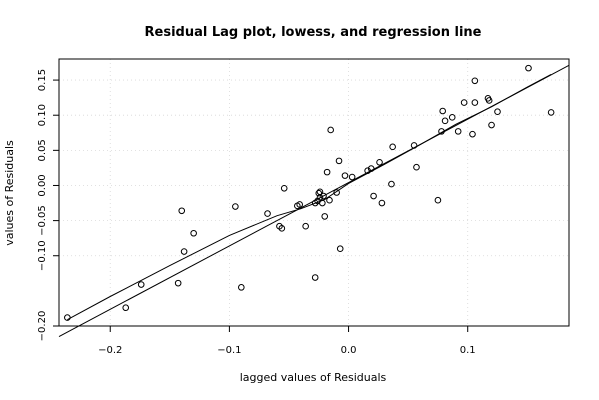  Describe the element at coordinates (42, 150) in the screenshot. I see `y-tick-label: 0.05` at that location.